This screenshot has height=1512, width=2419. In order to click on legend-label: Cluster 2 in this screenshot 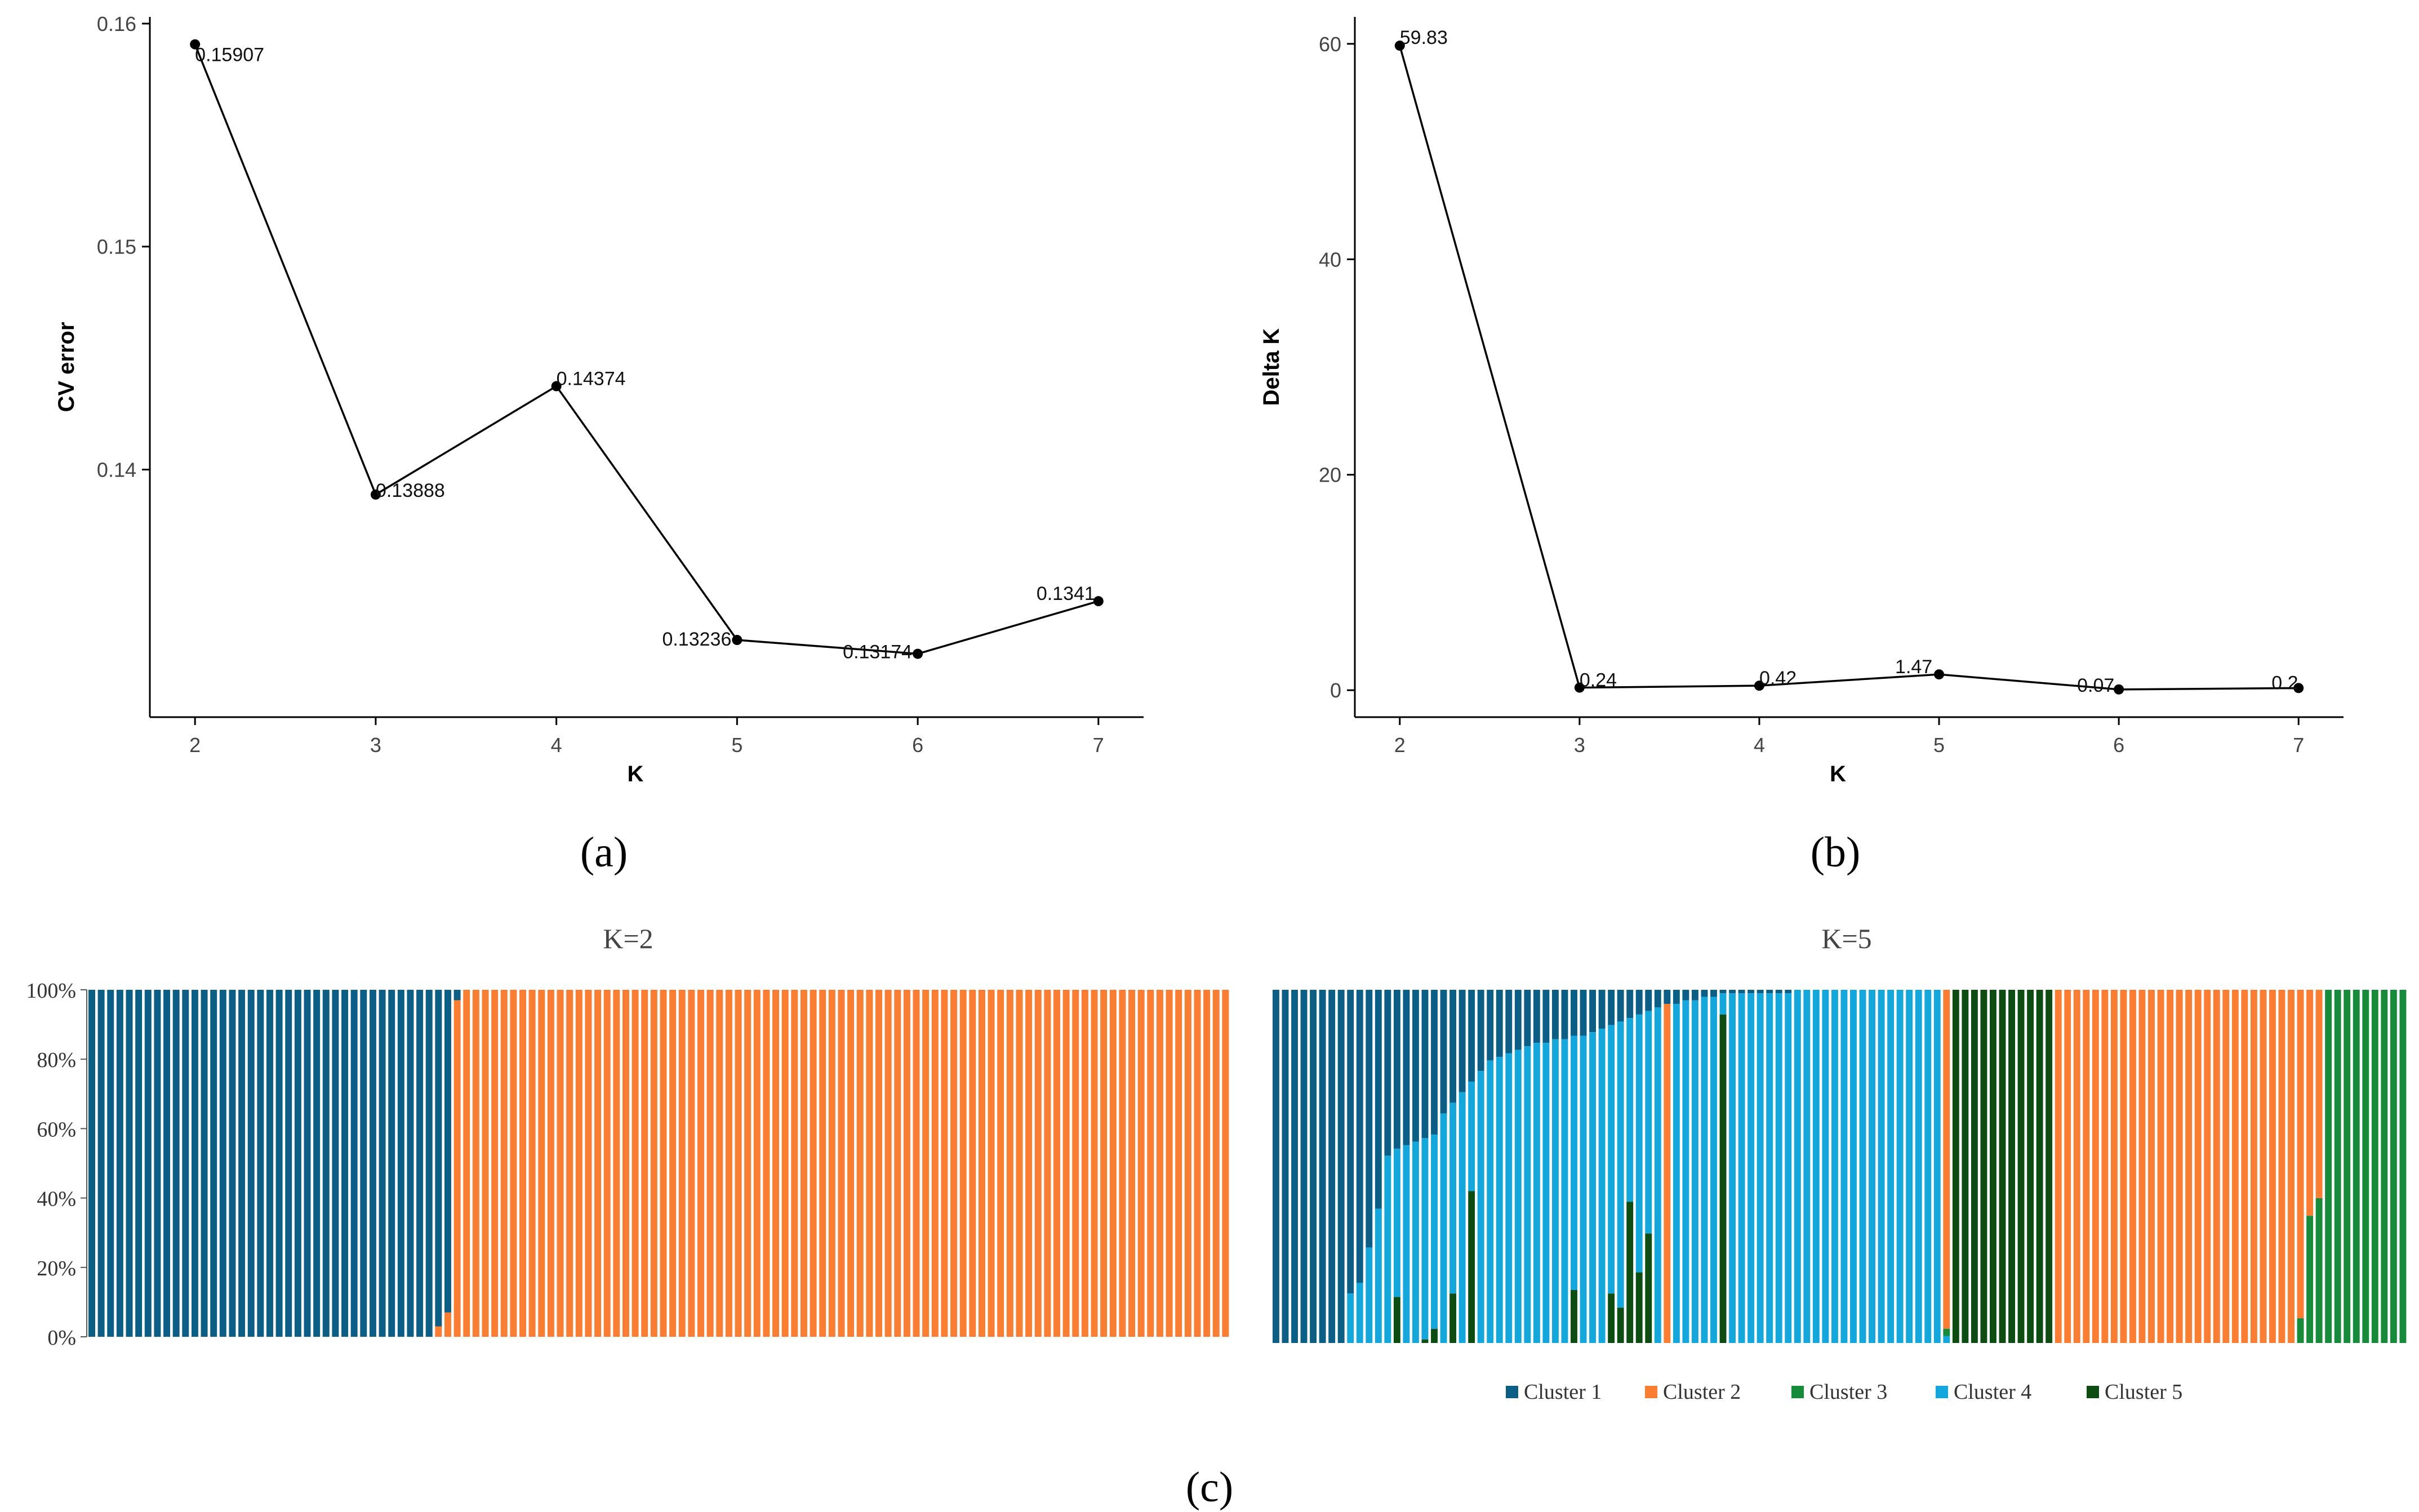, I will do `click(1702, 1392)`.